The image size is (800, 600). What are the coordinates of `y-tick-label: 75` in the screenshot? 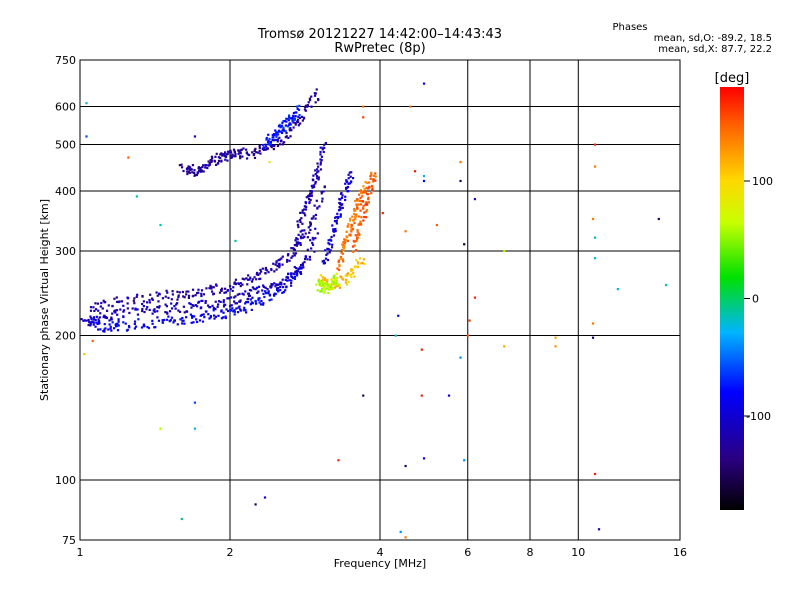 It's located at (69, 540).